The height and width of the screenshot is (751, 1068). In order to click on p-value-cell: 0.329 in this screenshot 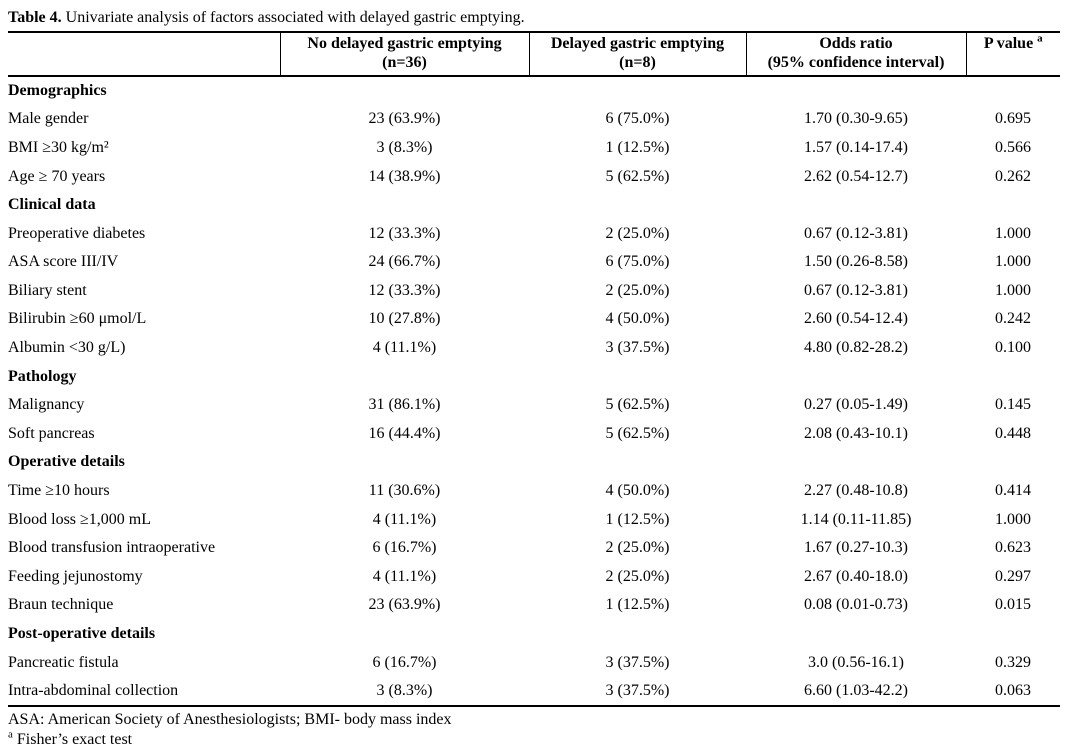, I will do `click(1013, 662)`.